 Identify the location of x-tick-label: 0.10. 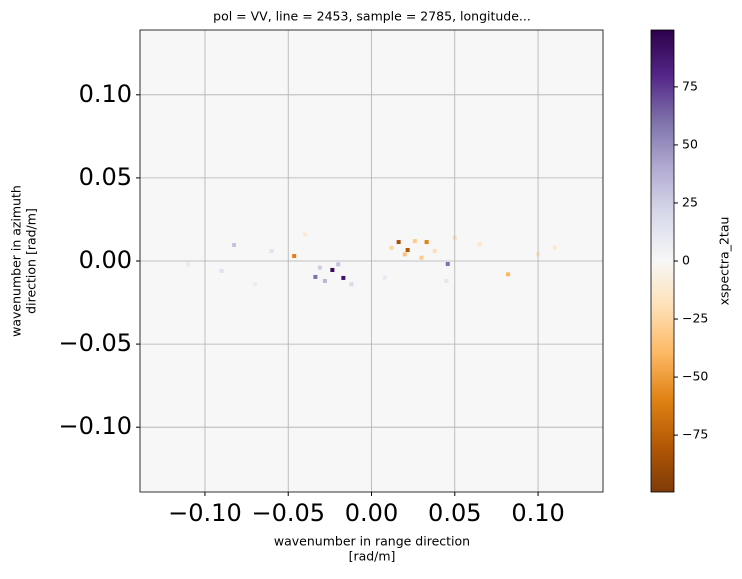
(537, 513).